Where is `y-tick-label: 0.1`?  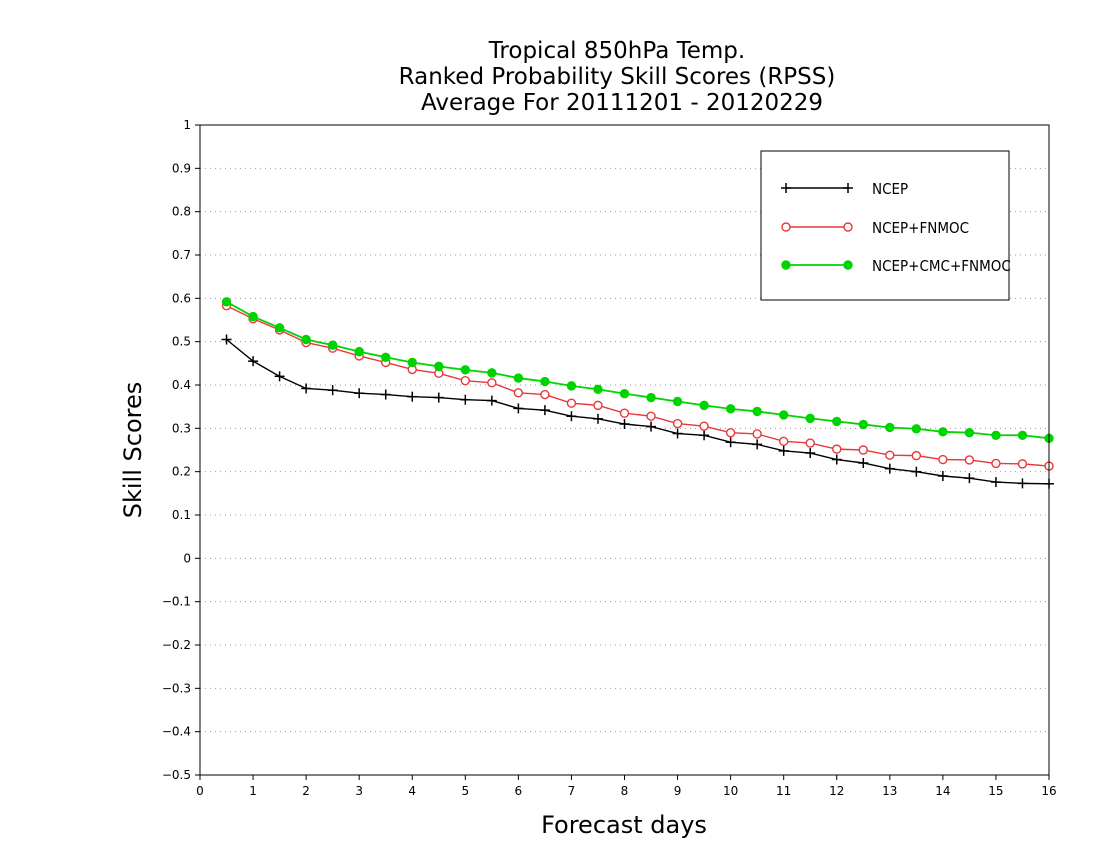 y-tick-label: 0.1 is located at coordinates (181, 515).